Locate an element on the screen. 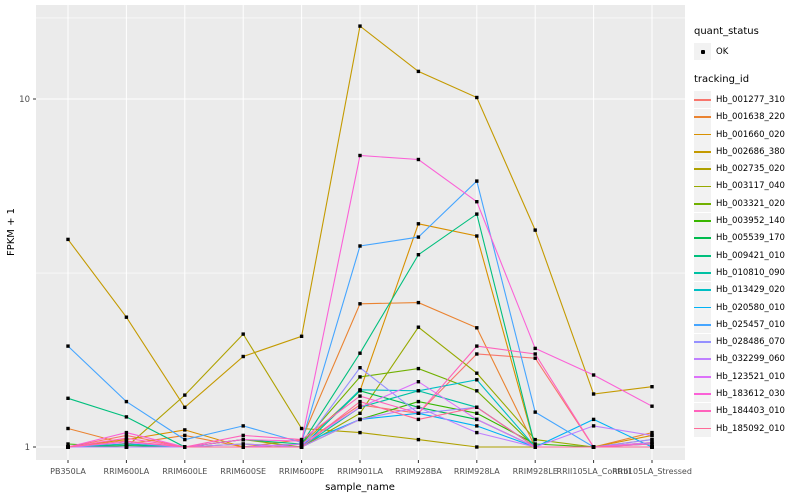 The width and height of the screenshot is (800, 504). legend-item-label: Hb_025457_010 is located at coordinates (750, 324).